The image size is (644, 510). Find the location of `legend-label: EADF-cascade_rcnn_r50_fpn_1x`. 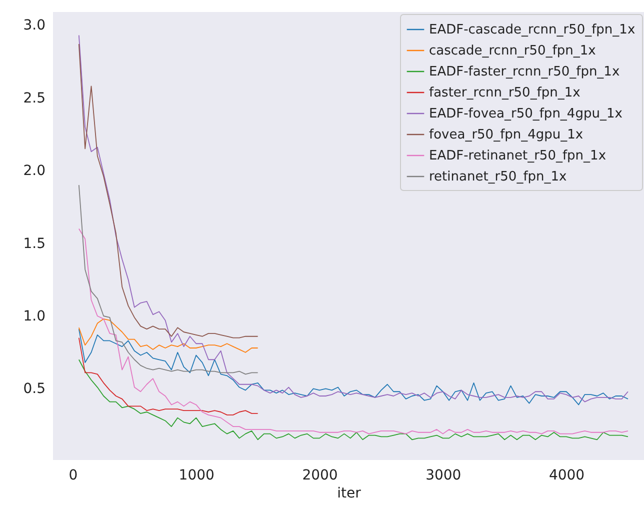

legend-label: EADF-cascade_rcnn_r50_fpn_1x is located at coordinates (532, 30).